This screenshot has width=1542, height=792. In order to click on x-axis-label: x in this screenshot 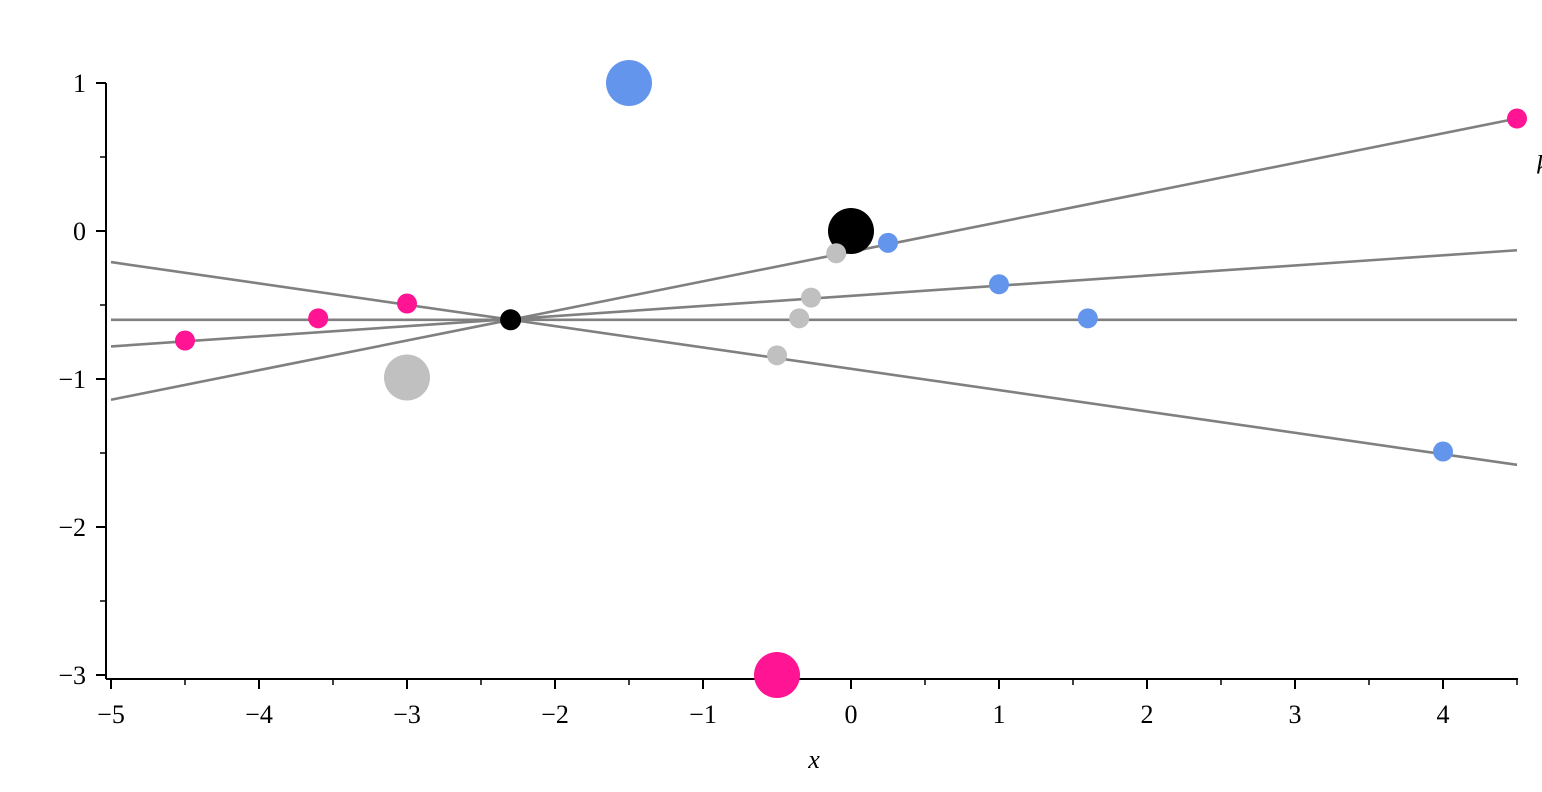, I will do `click(813, 759)`.